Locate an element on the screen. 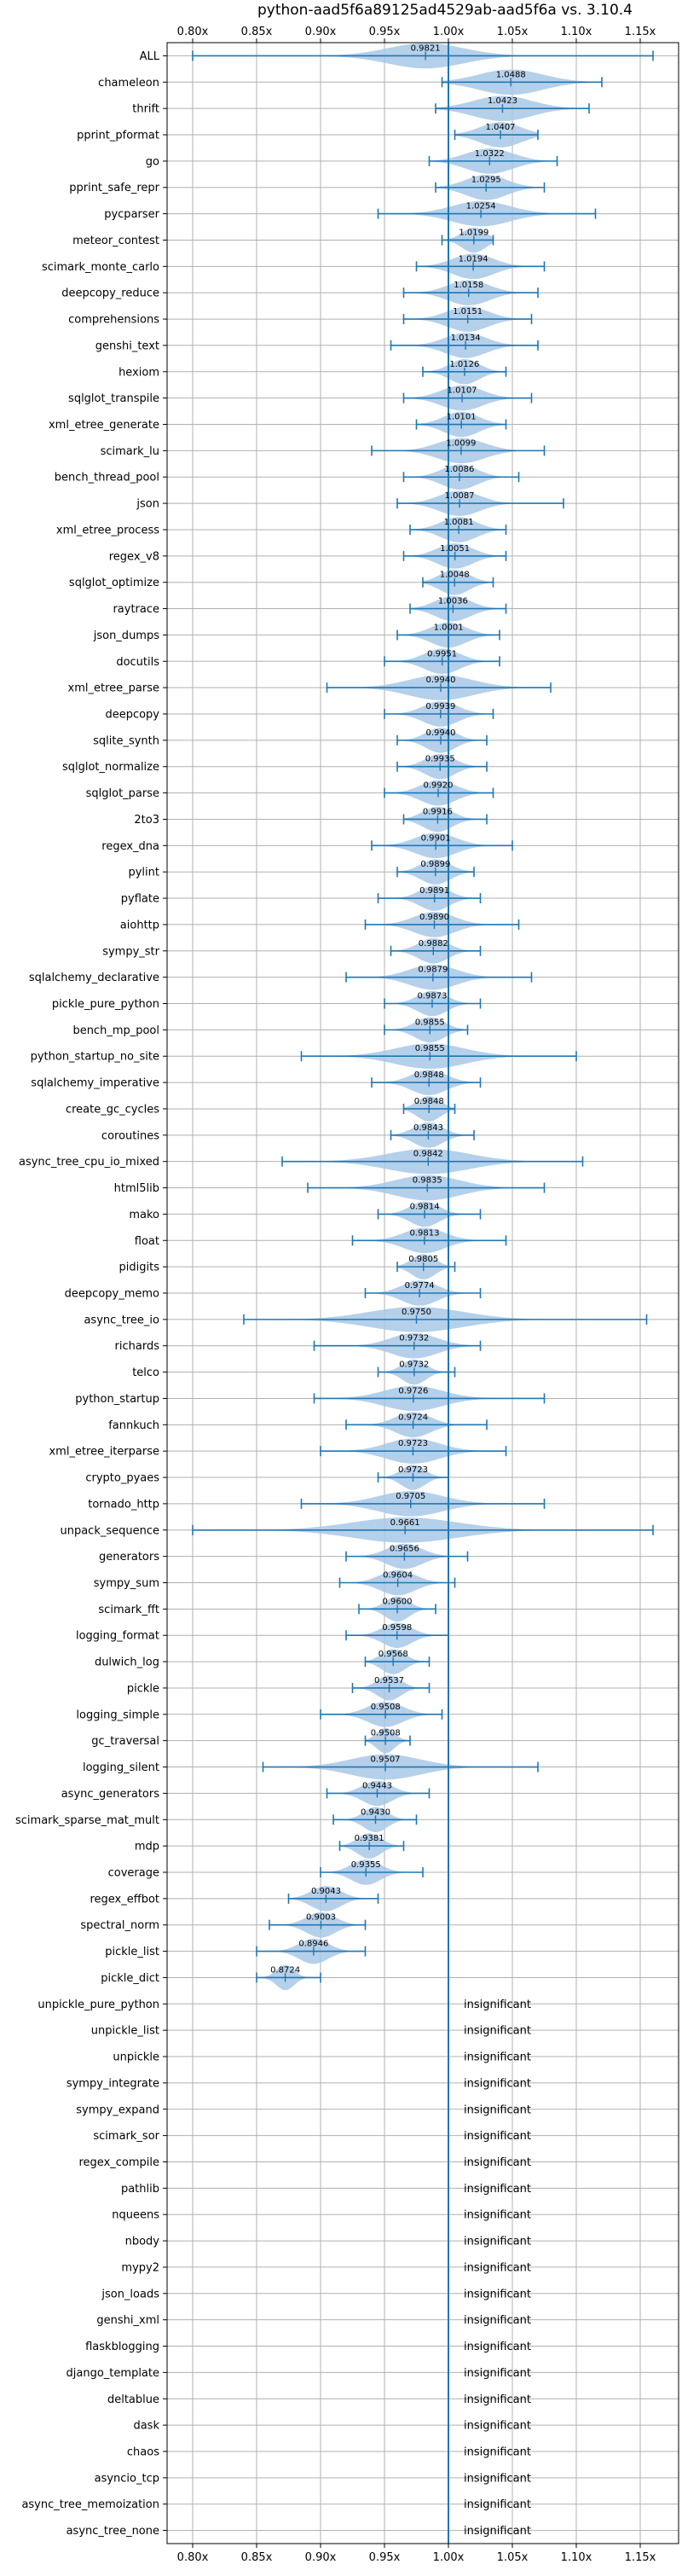 The width and height of the screenshot is (682, 2576). benchmark-label: mako is located at coordinates (144, 1215).